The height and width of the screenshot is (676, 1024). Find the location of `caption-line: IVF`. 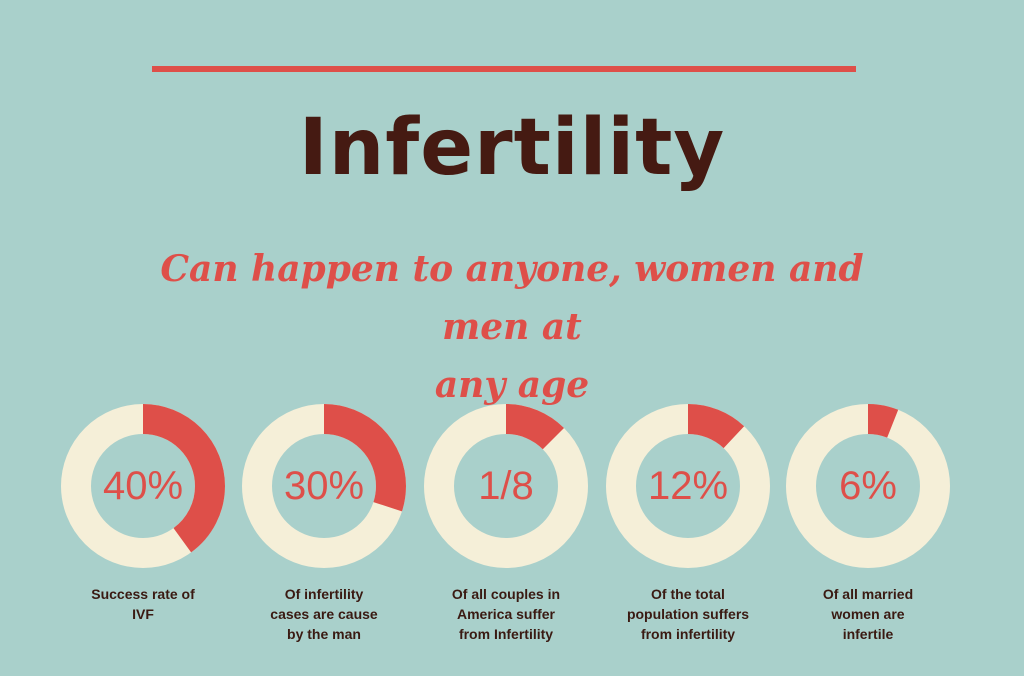

caption-line: IVF is located at coordinates (143, 614).